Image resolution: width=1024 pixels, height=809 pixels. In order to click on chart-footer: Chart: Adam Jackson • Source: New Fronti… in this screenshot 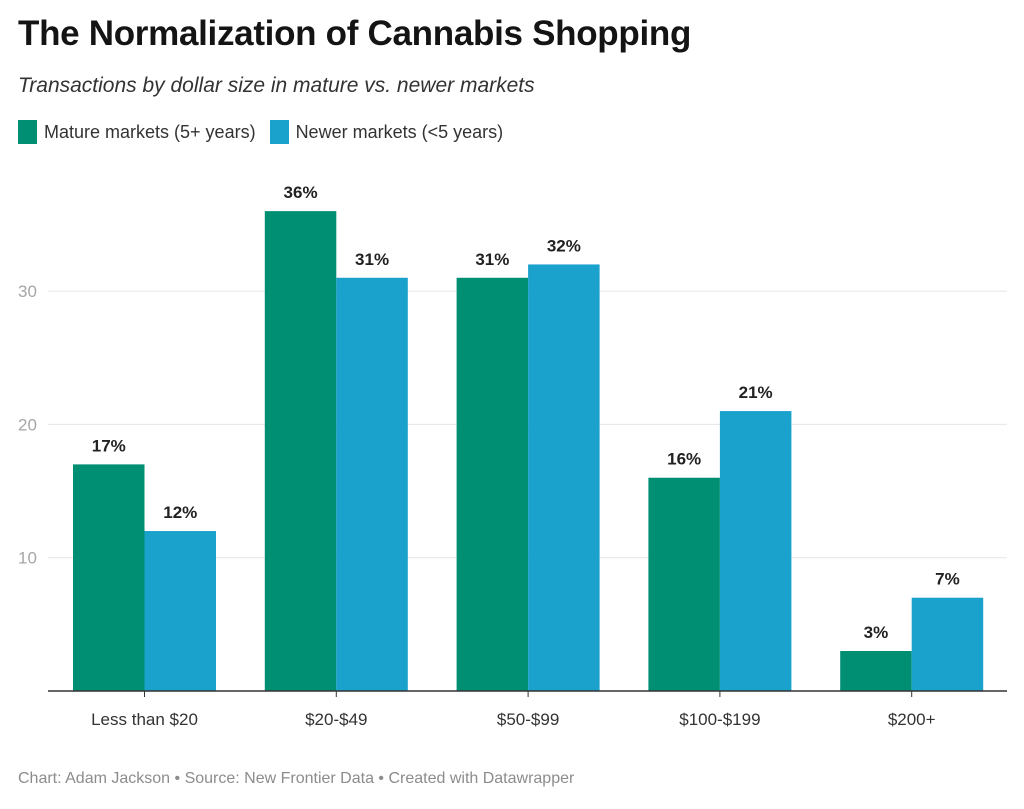, I will do `click(296, 778)`.